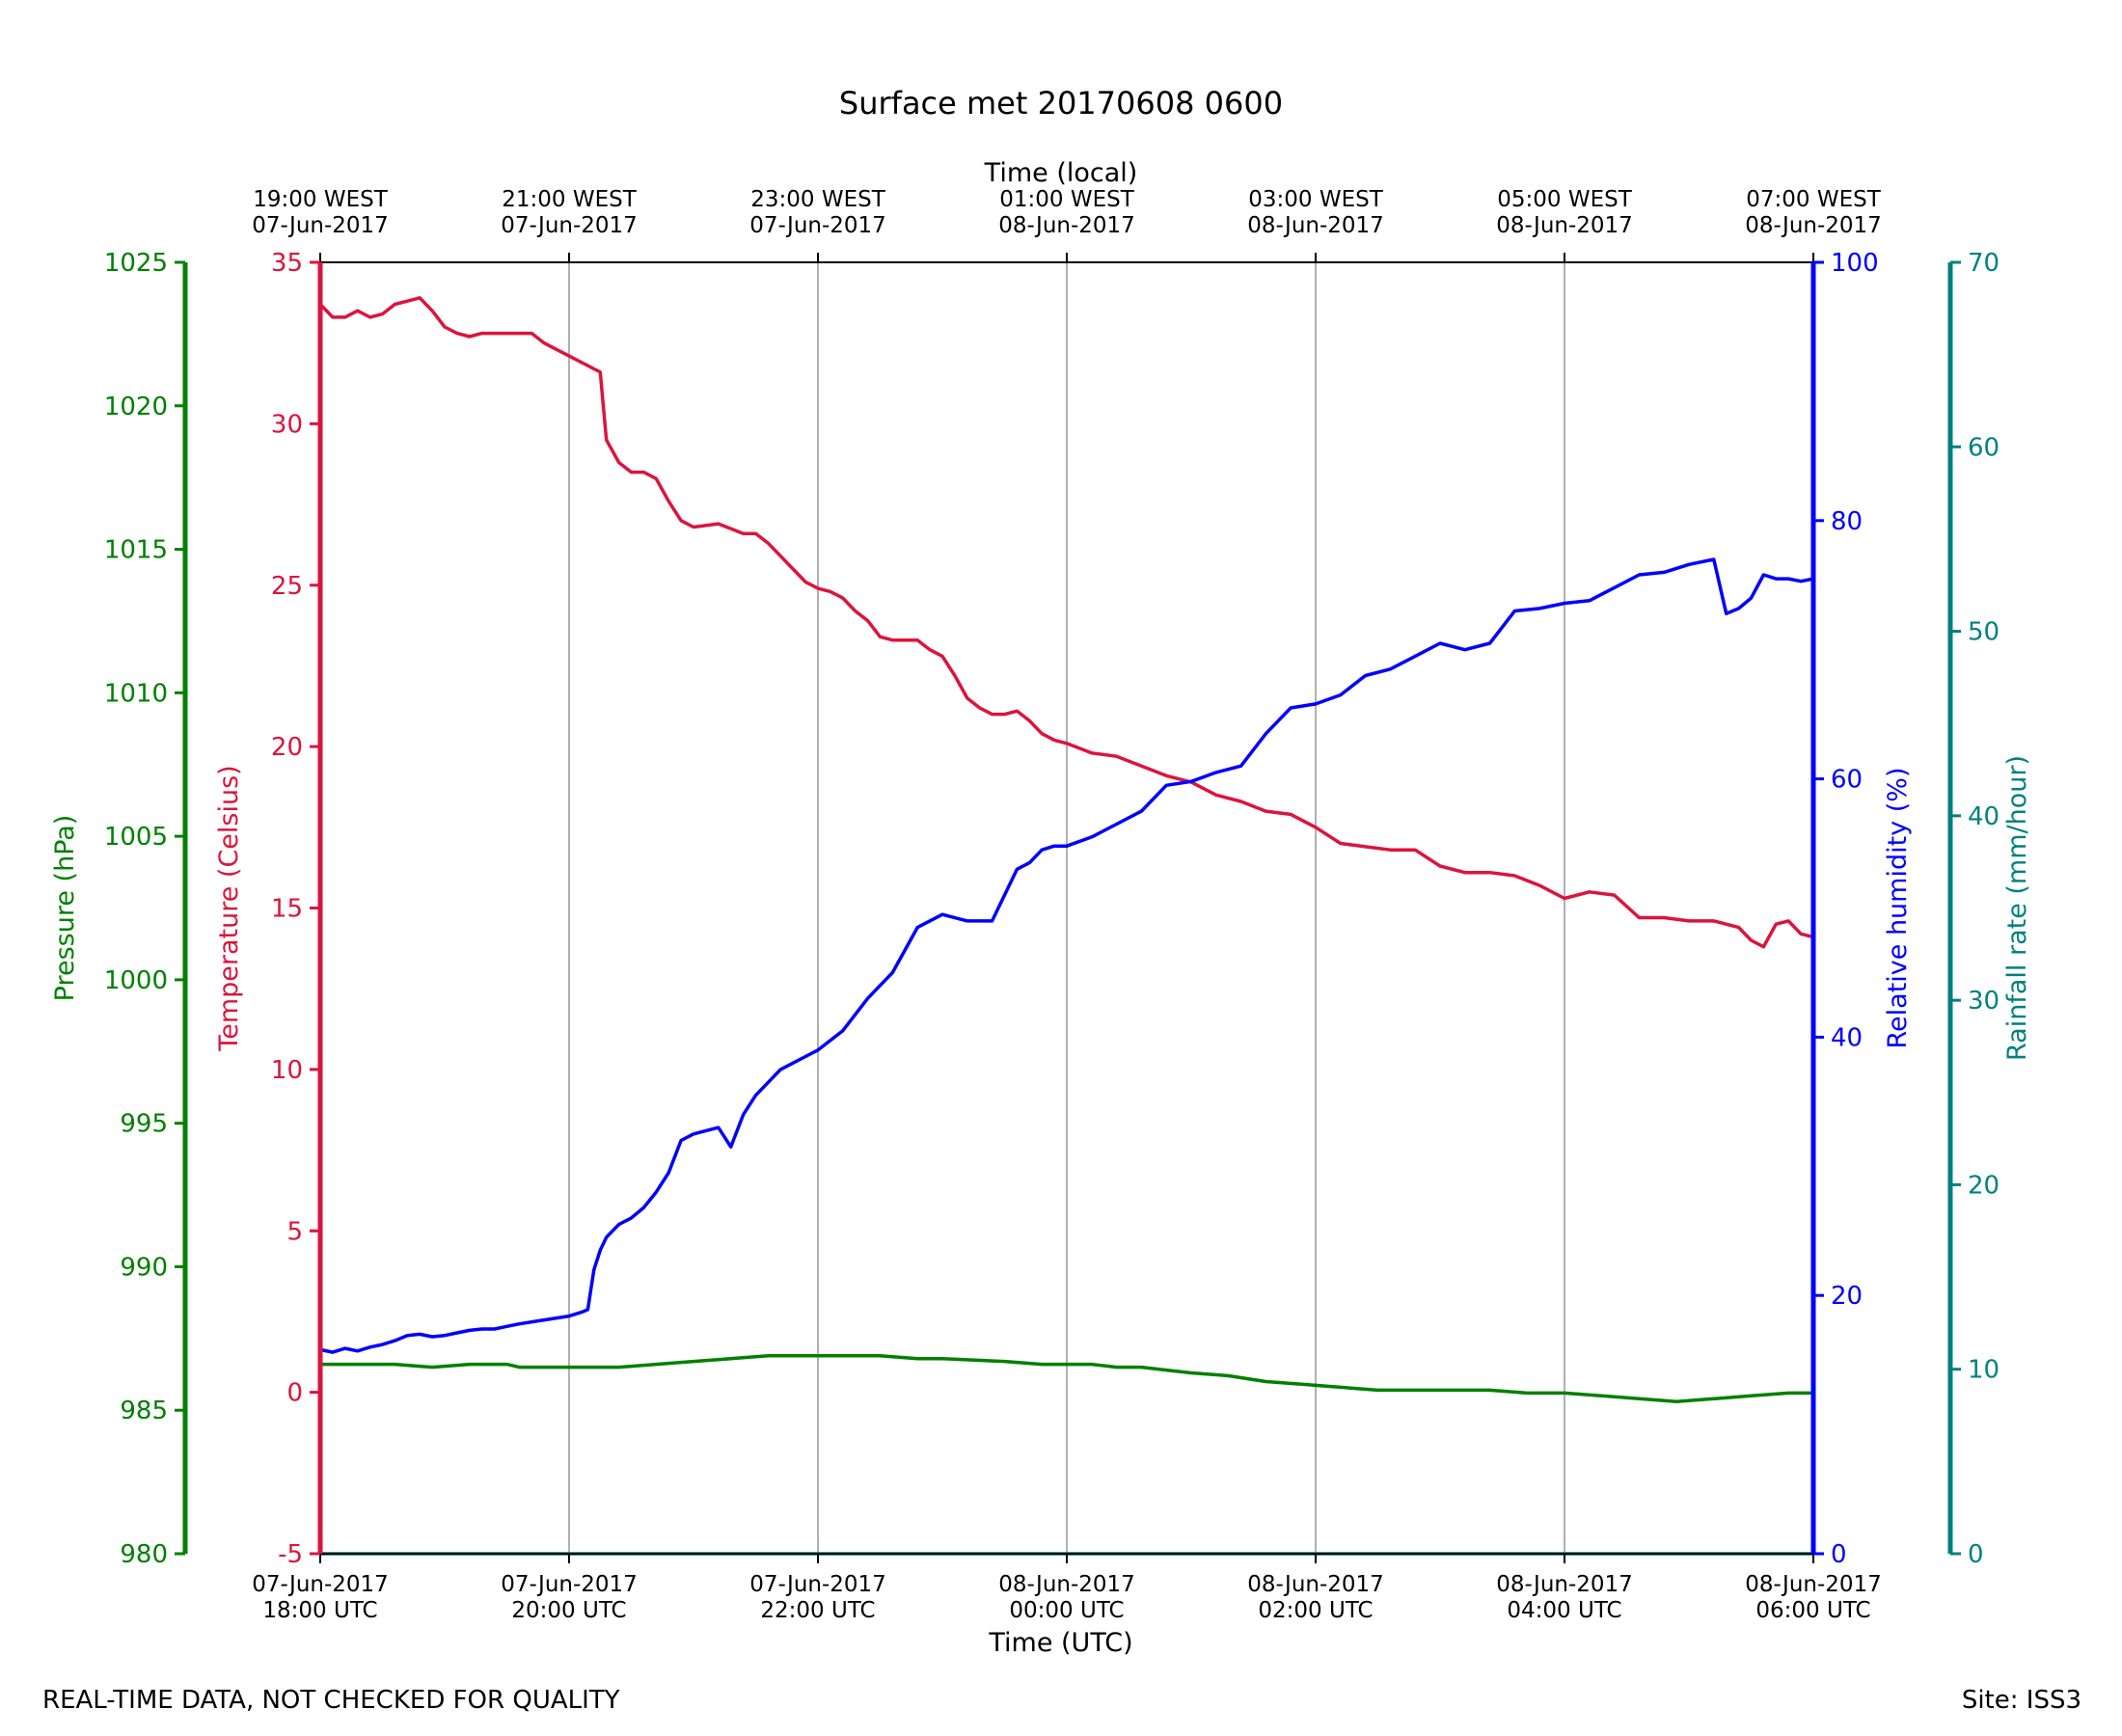 This screenshot has height=1736, width=2122. I want to click on pressure-series-line, so click(1066, 1378).